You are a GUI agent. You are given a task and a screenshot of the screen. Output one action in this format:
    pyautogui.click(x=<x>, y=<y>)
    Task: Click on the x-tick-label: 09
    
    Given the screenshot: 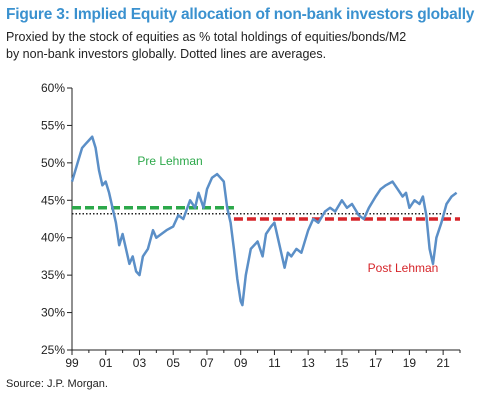 What is the action you would take?
    pyautogui.click(x=241, y=363)
    